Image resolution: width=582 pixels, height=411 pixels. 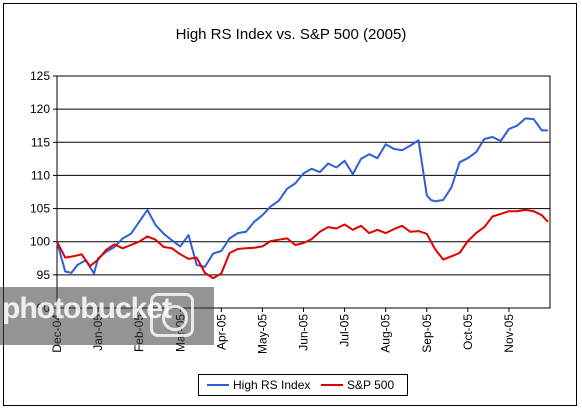 What do you see at coordinates (291, 34) in the screenshot?
I see `chart-title: High RS Index vs. S&P 500 (2005)` at bounding box center [291, 34].